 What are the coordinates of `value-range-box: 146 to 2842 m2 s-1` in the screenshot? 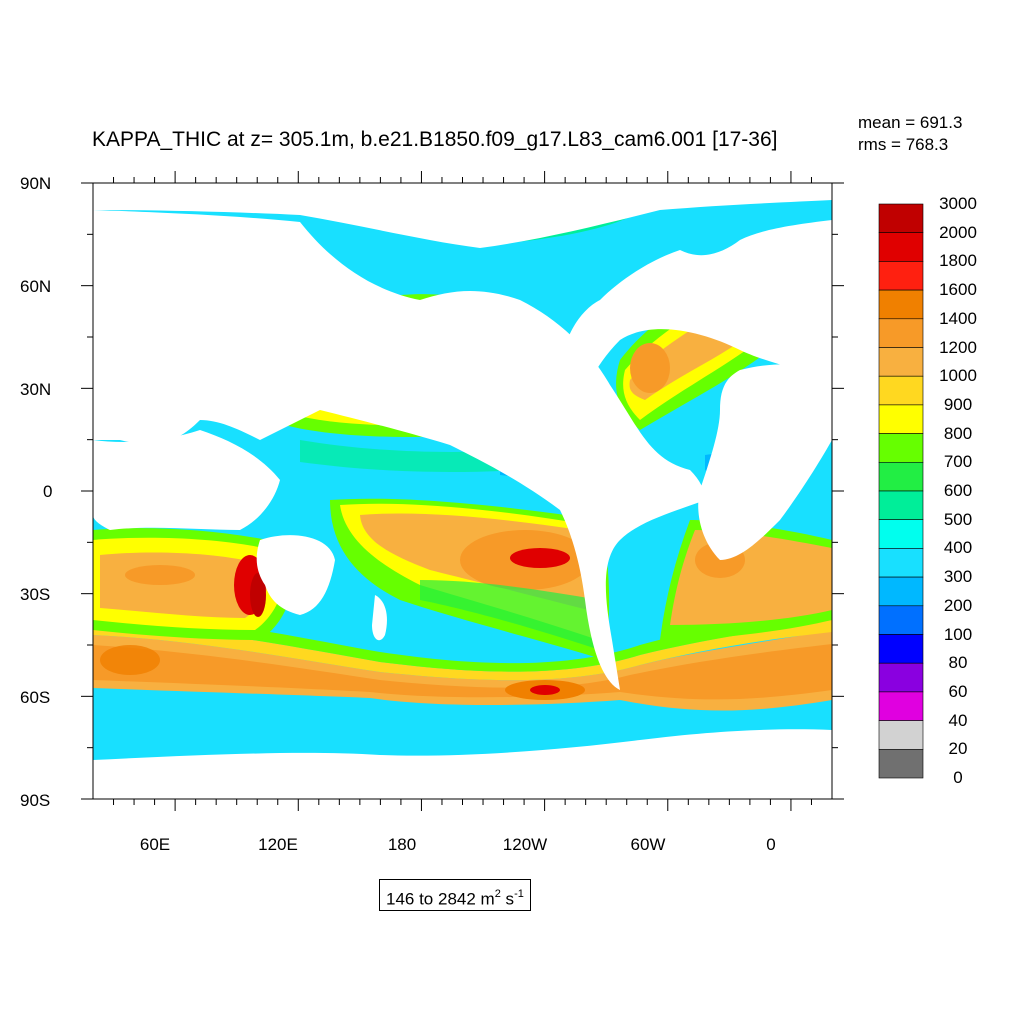 It's located at (455, 895).